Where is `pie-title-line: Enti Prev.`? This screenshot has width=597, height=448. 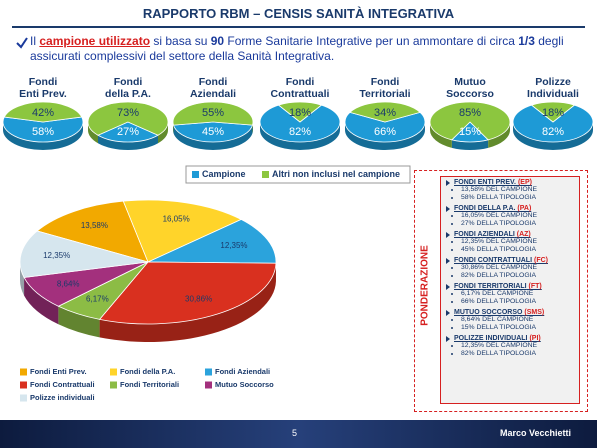
pie-title-line: Enti Prev. is located at coordinates (43, 94).